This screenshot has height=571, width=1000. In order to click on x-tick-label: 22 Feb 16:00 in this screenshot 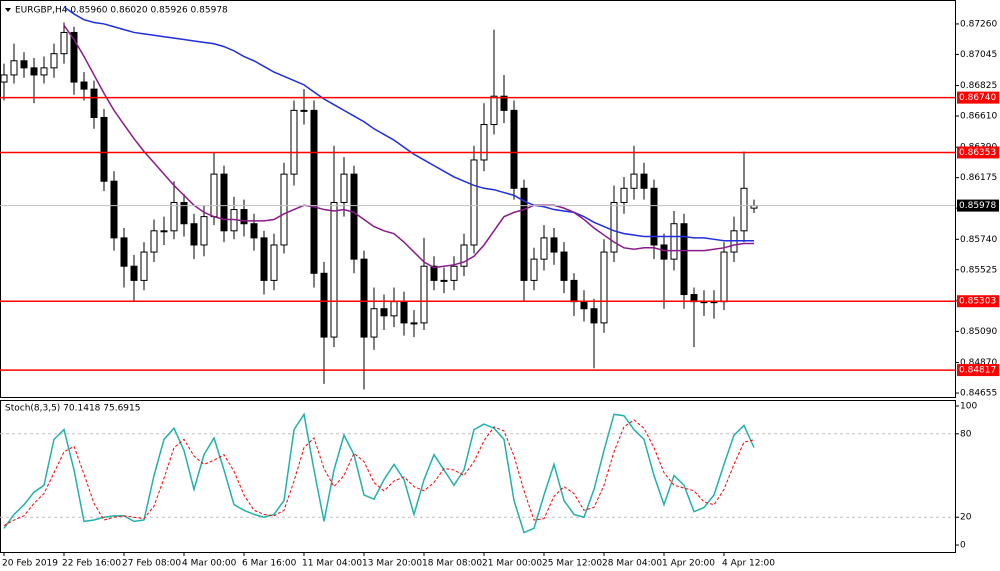, I will do `click(91, 564)`.